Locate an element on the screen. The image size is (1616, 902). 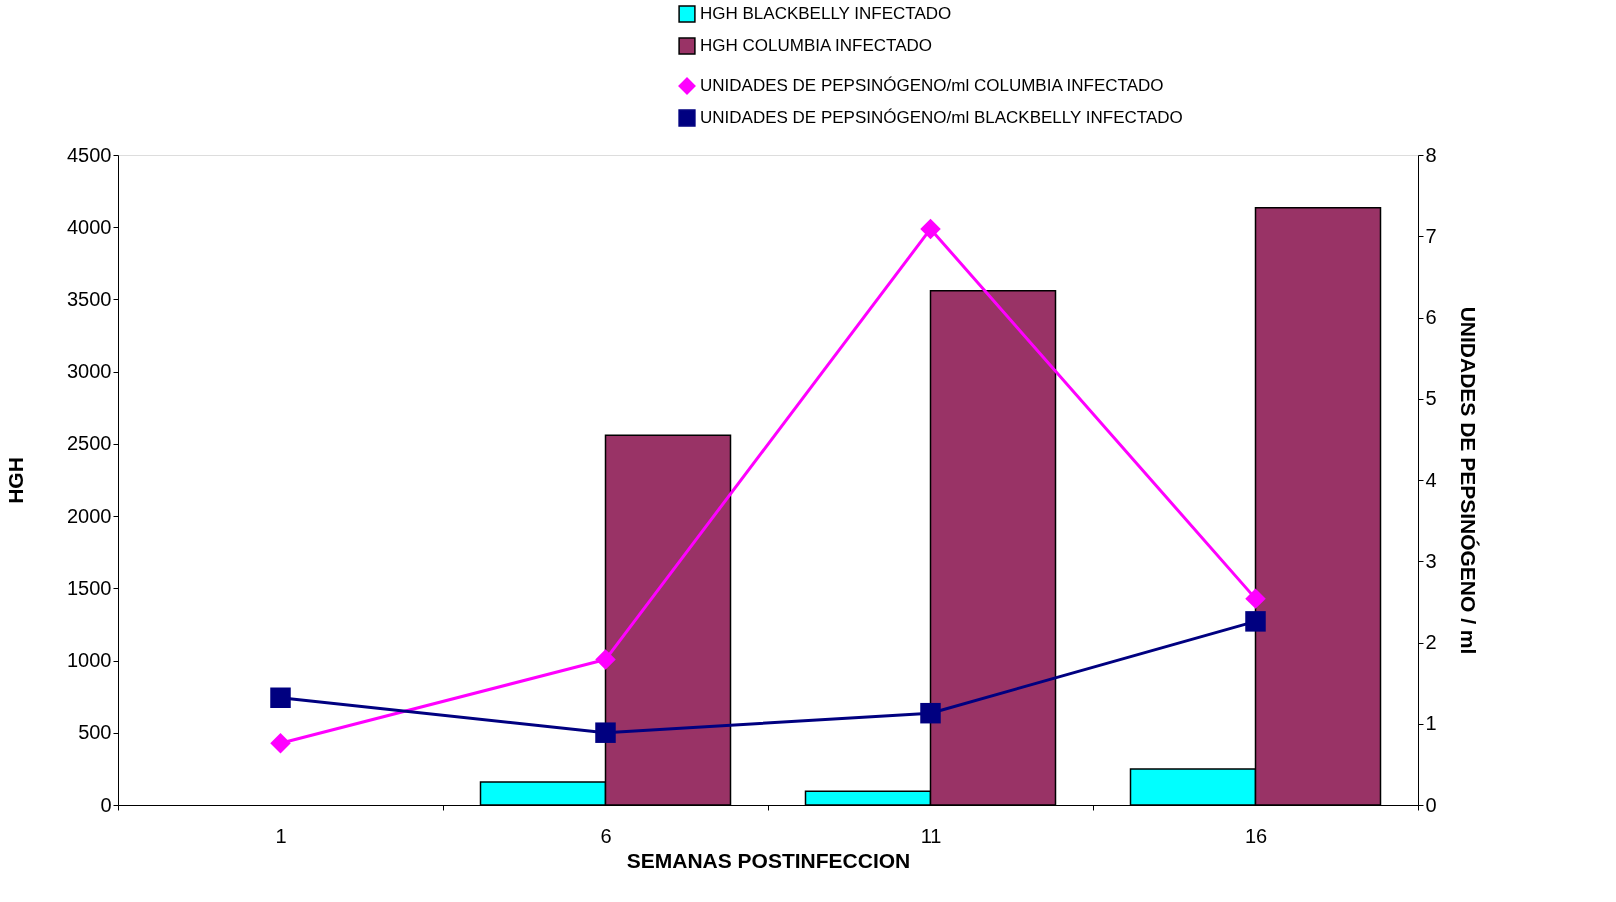
y2-tick-label: 4 is located at coordinates (1431, 479).